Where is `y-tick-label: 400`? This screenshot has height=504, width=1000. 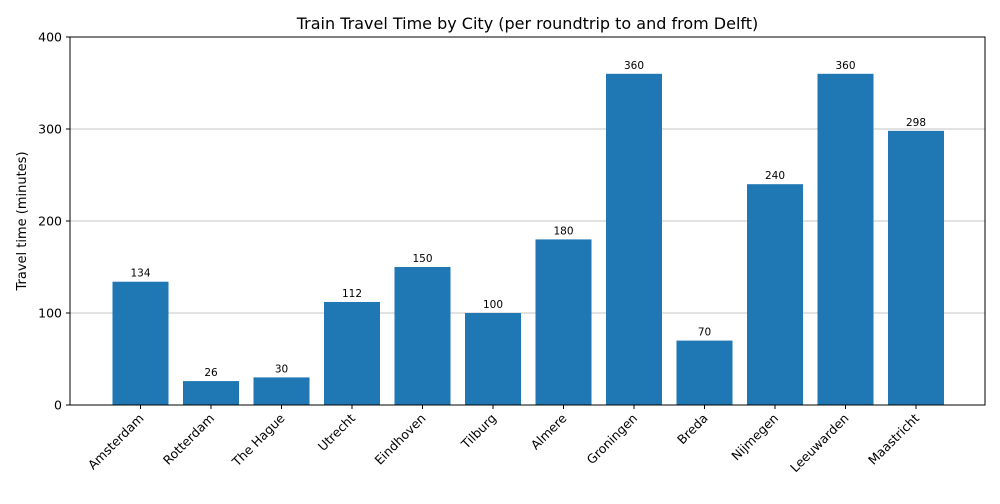 y-tick-label: 400 is located at coordinates (50, 37).